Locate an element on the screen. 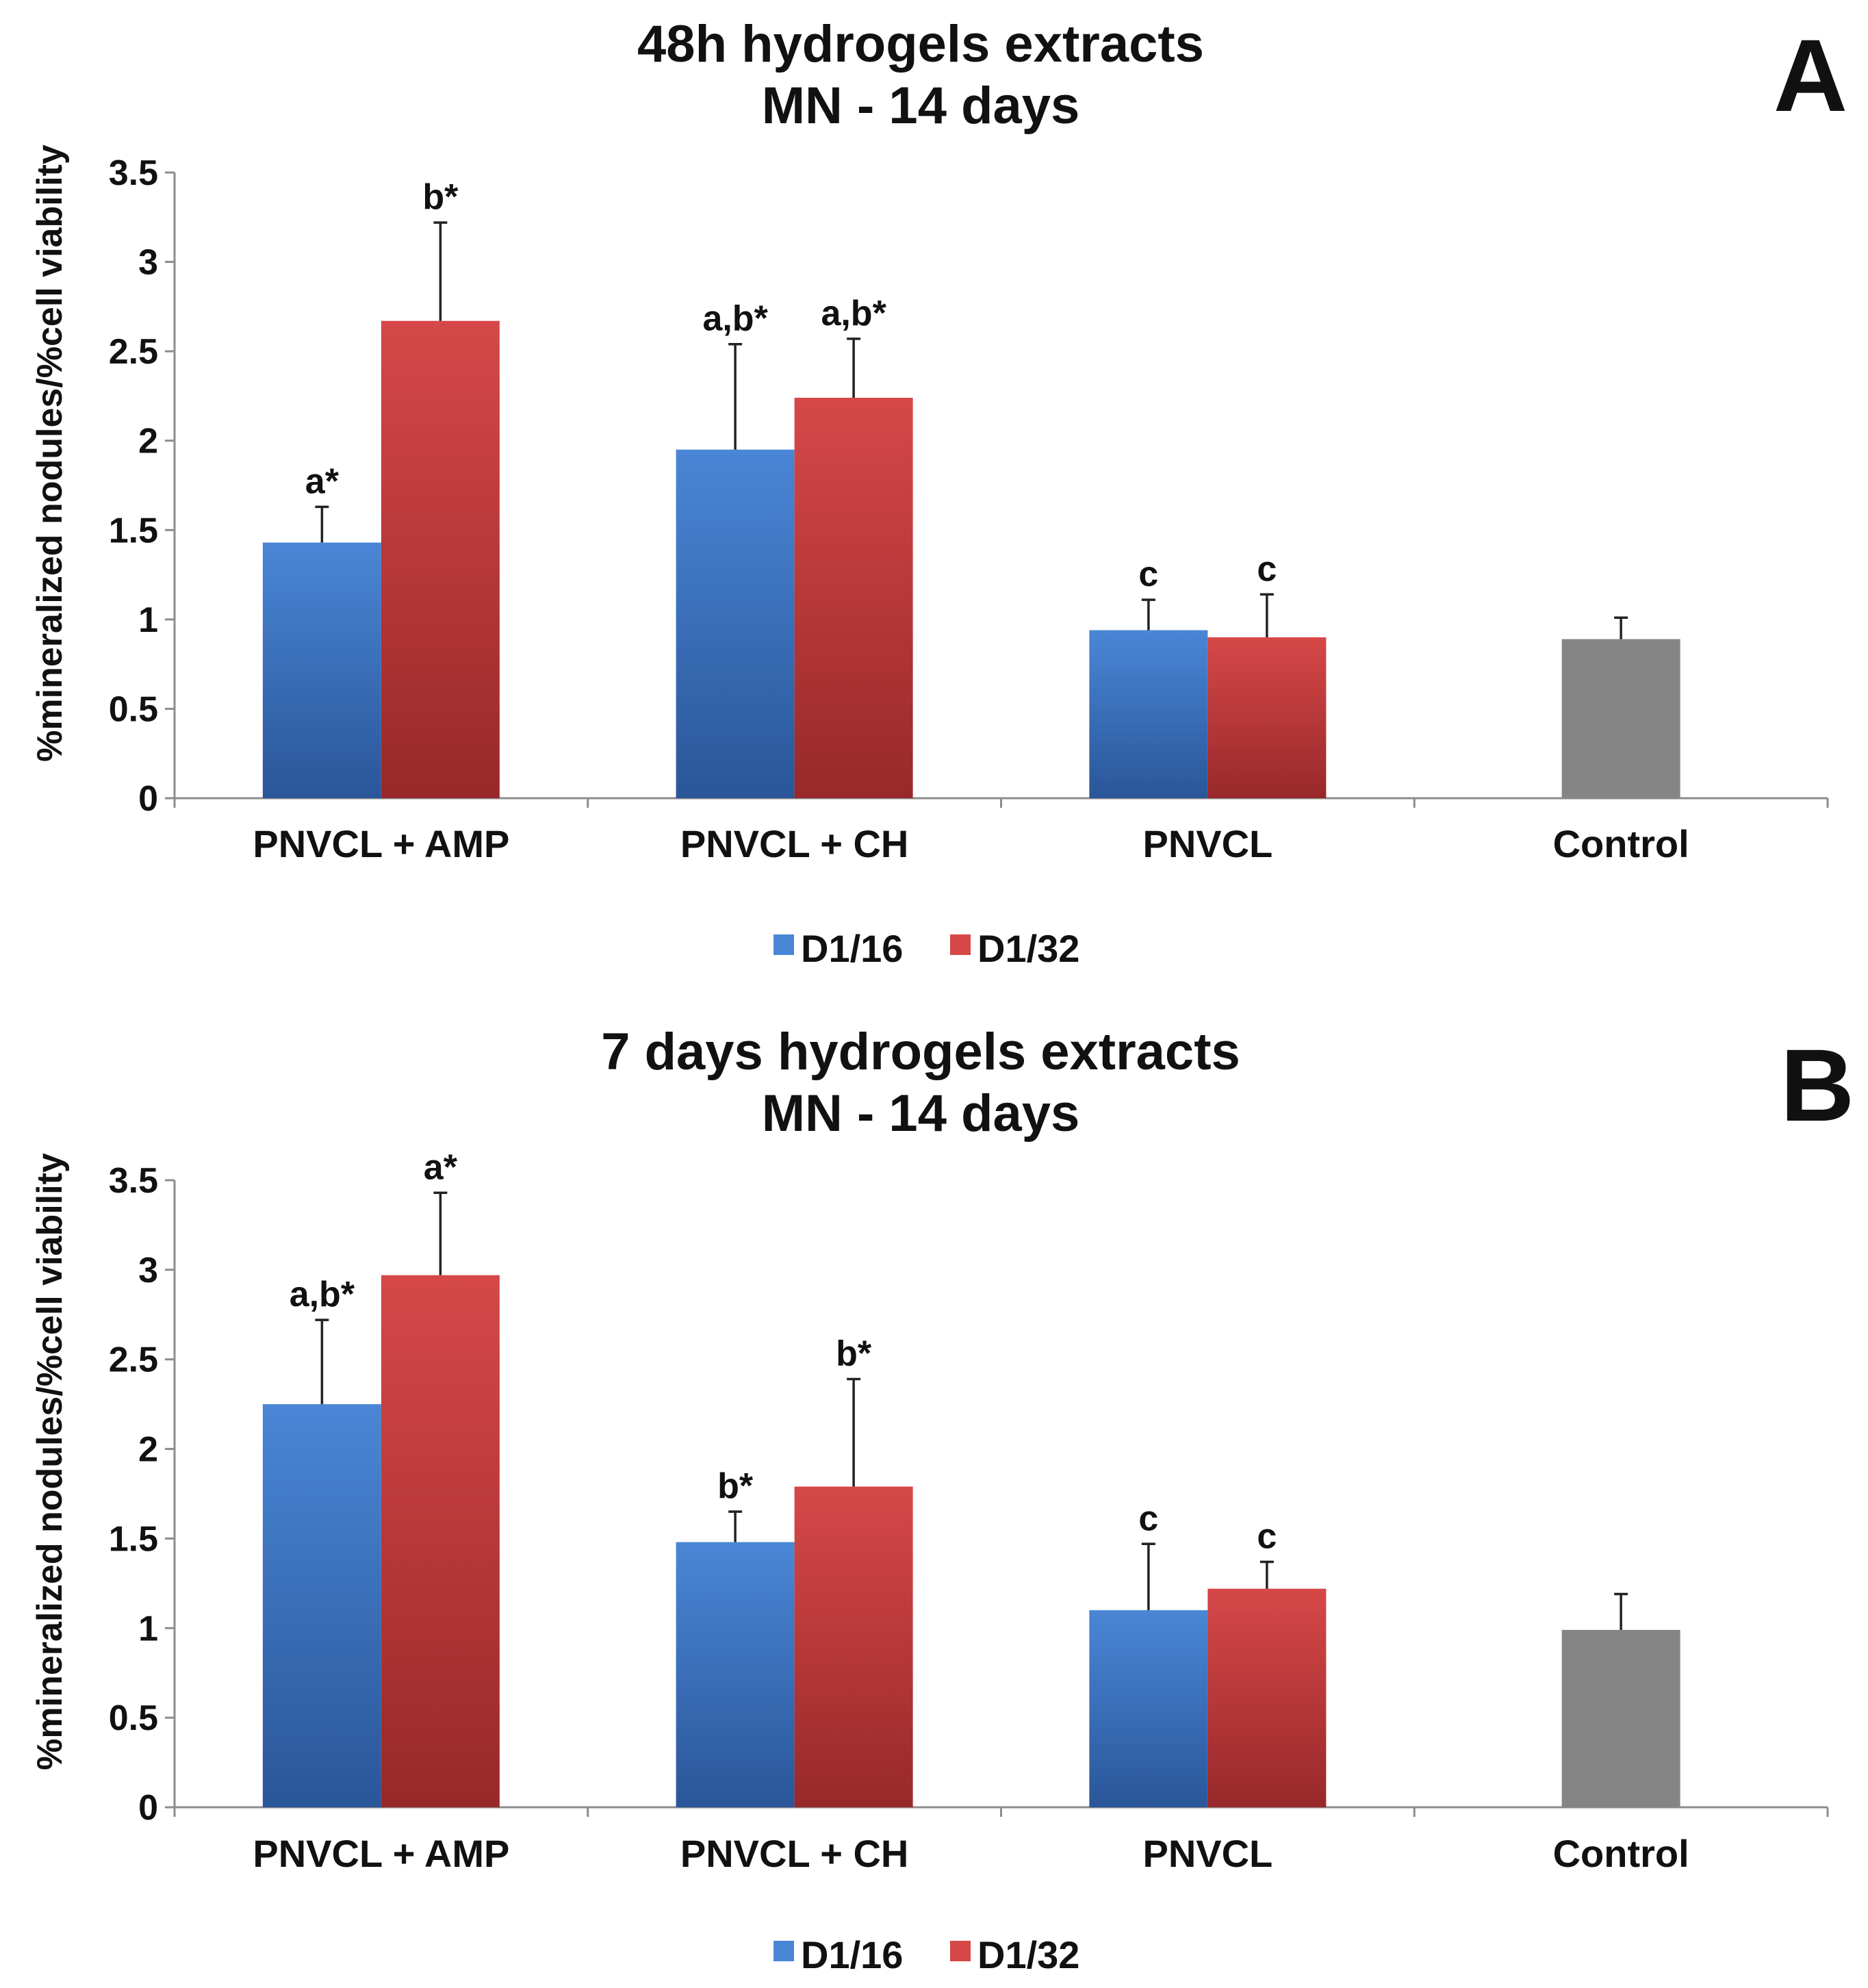 The image size is (1868, 1988). panel-b-y-tick-label: 0.5 is located at coordinates (134, 1718).